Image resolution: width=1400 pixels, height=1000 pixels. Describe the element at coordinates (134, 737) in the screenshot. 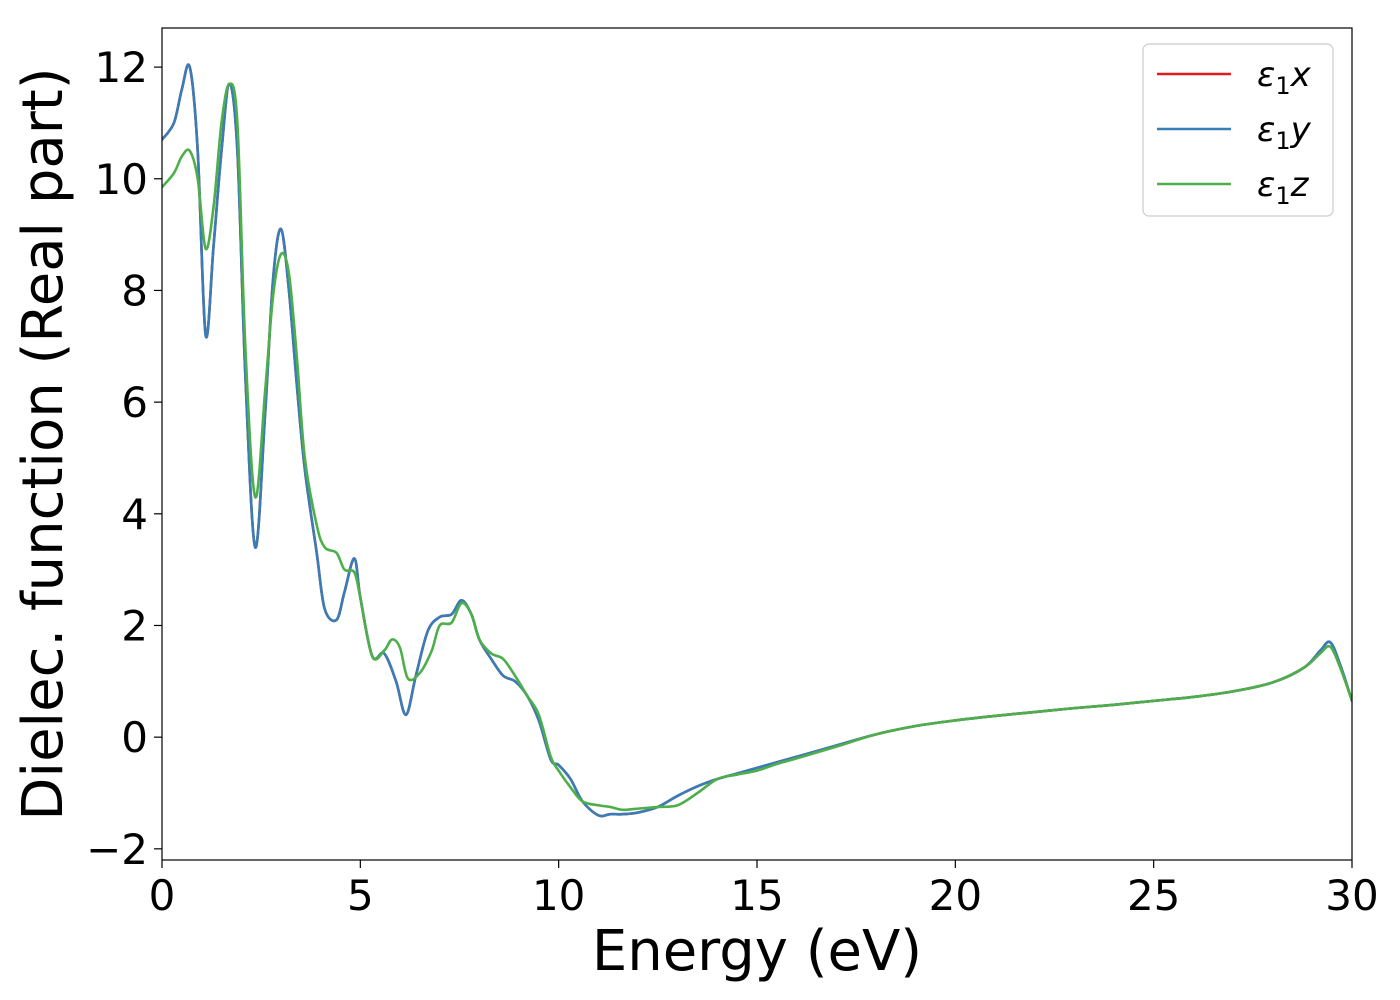

I see `y-tick-label: 0` at that location.